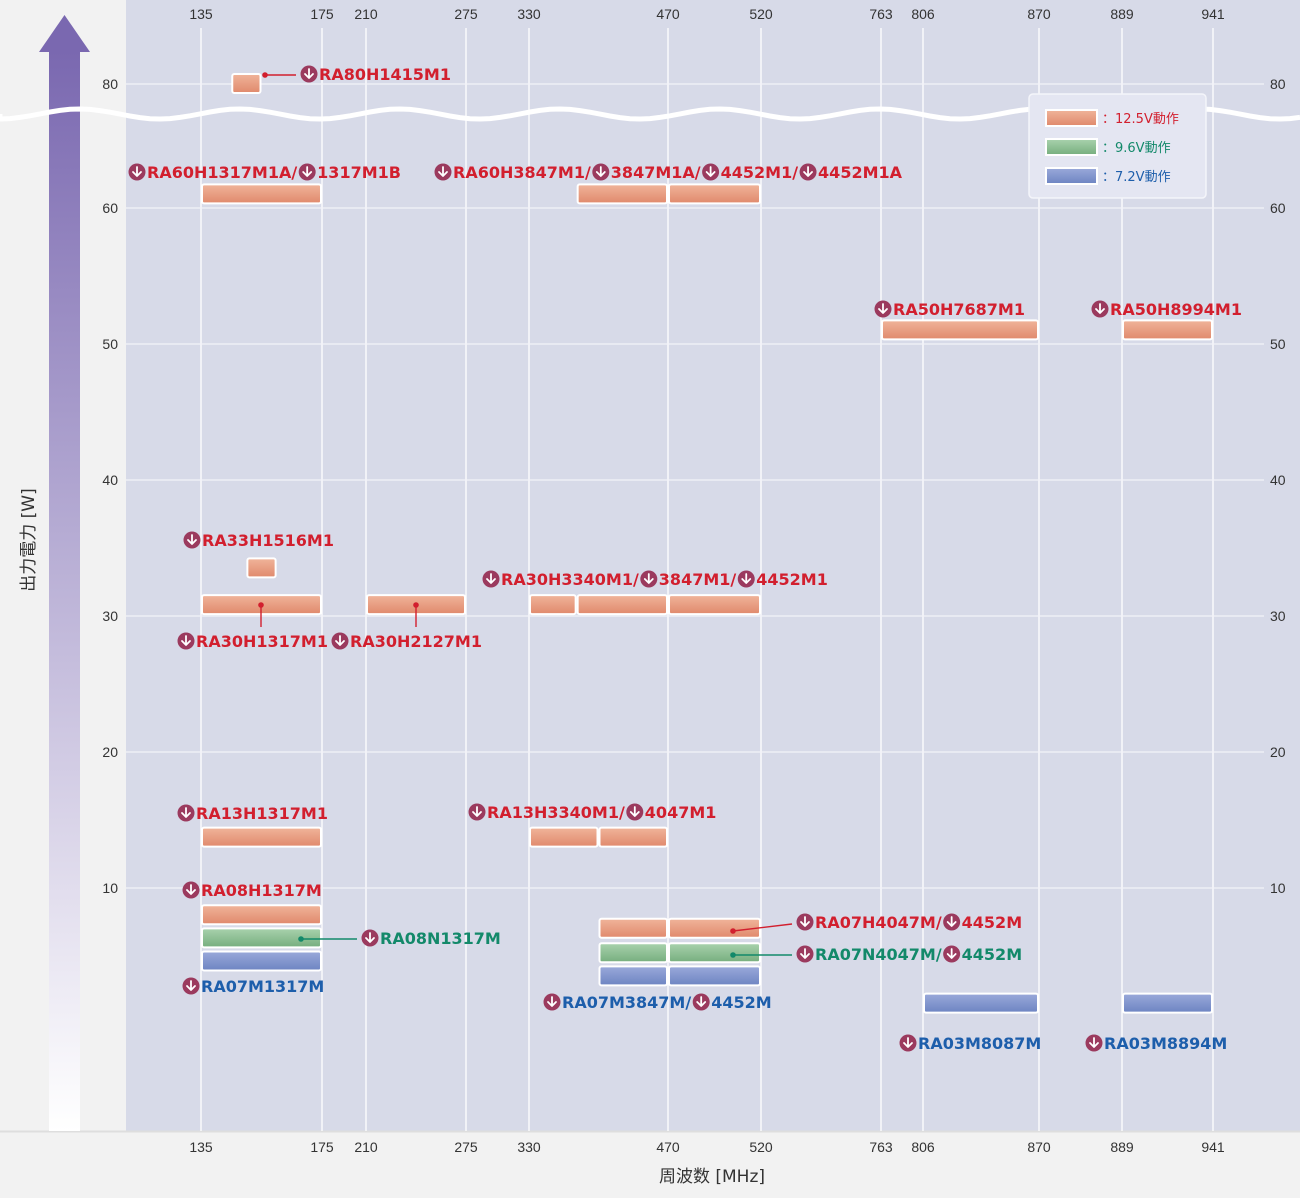  What do you see at coordinates (760, 172) in the screenshot?
I see `product-label-text: 4452M1/` at bounding box center [760, 172].